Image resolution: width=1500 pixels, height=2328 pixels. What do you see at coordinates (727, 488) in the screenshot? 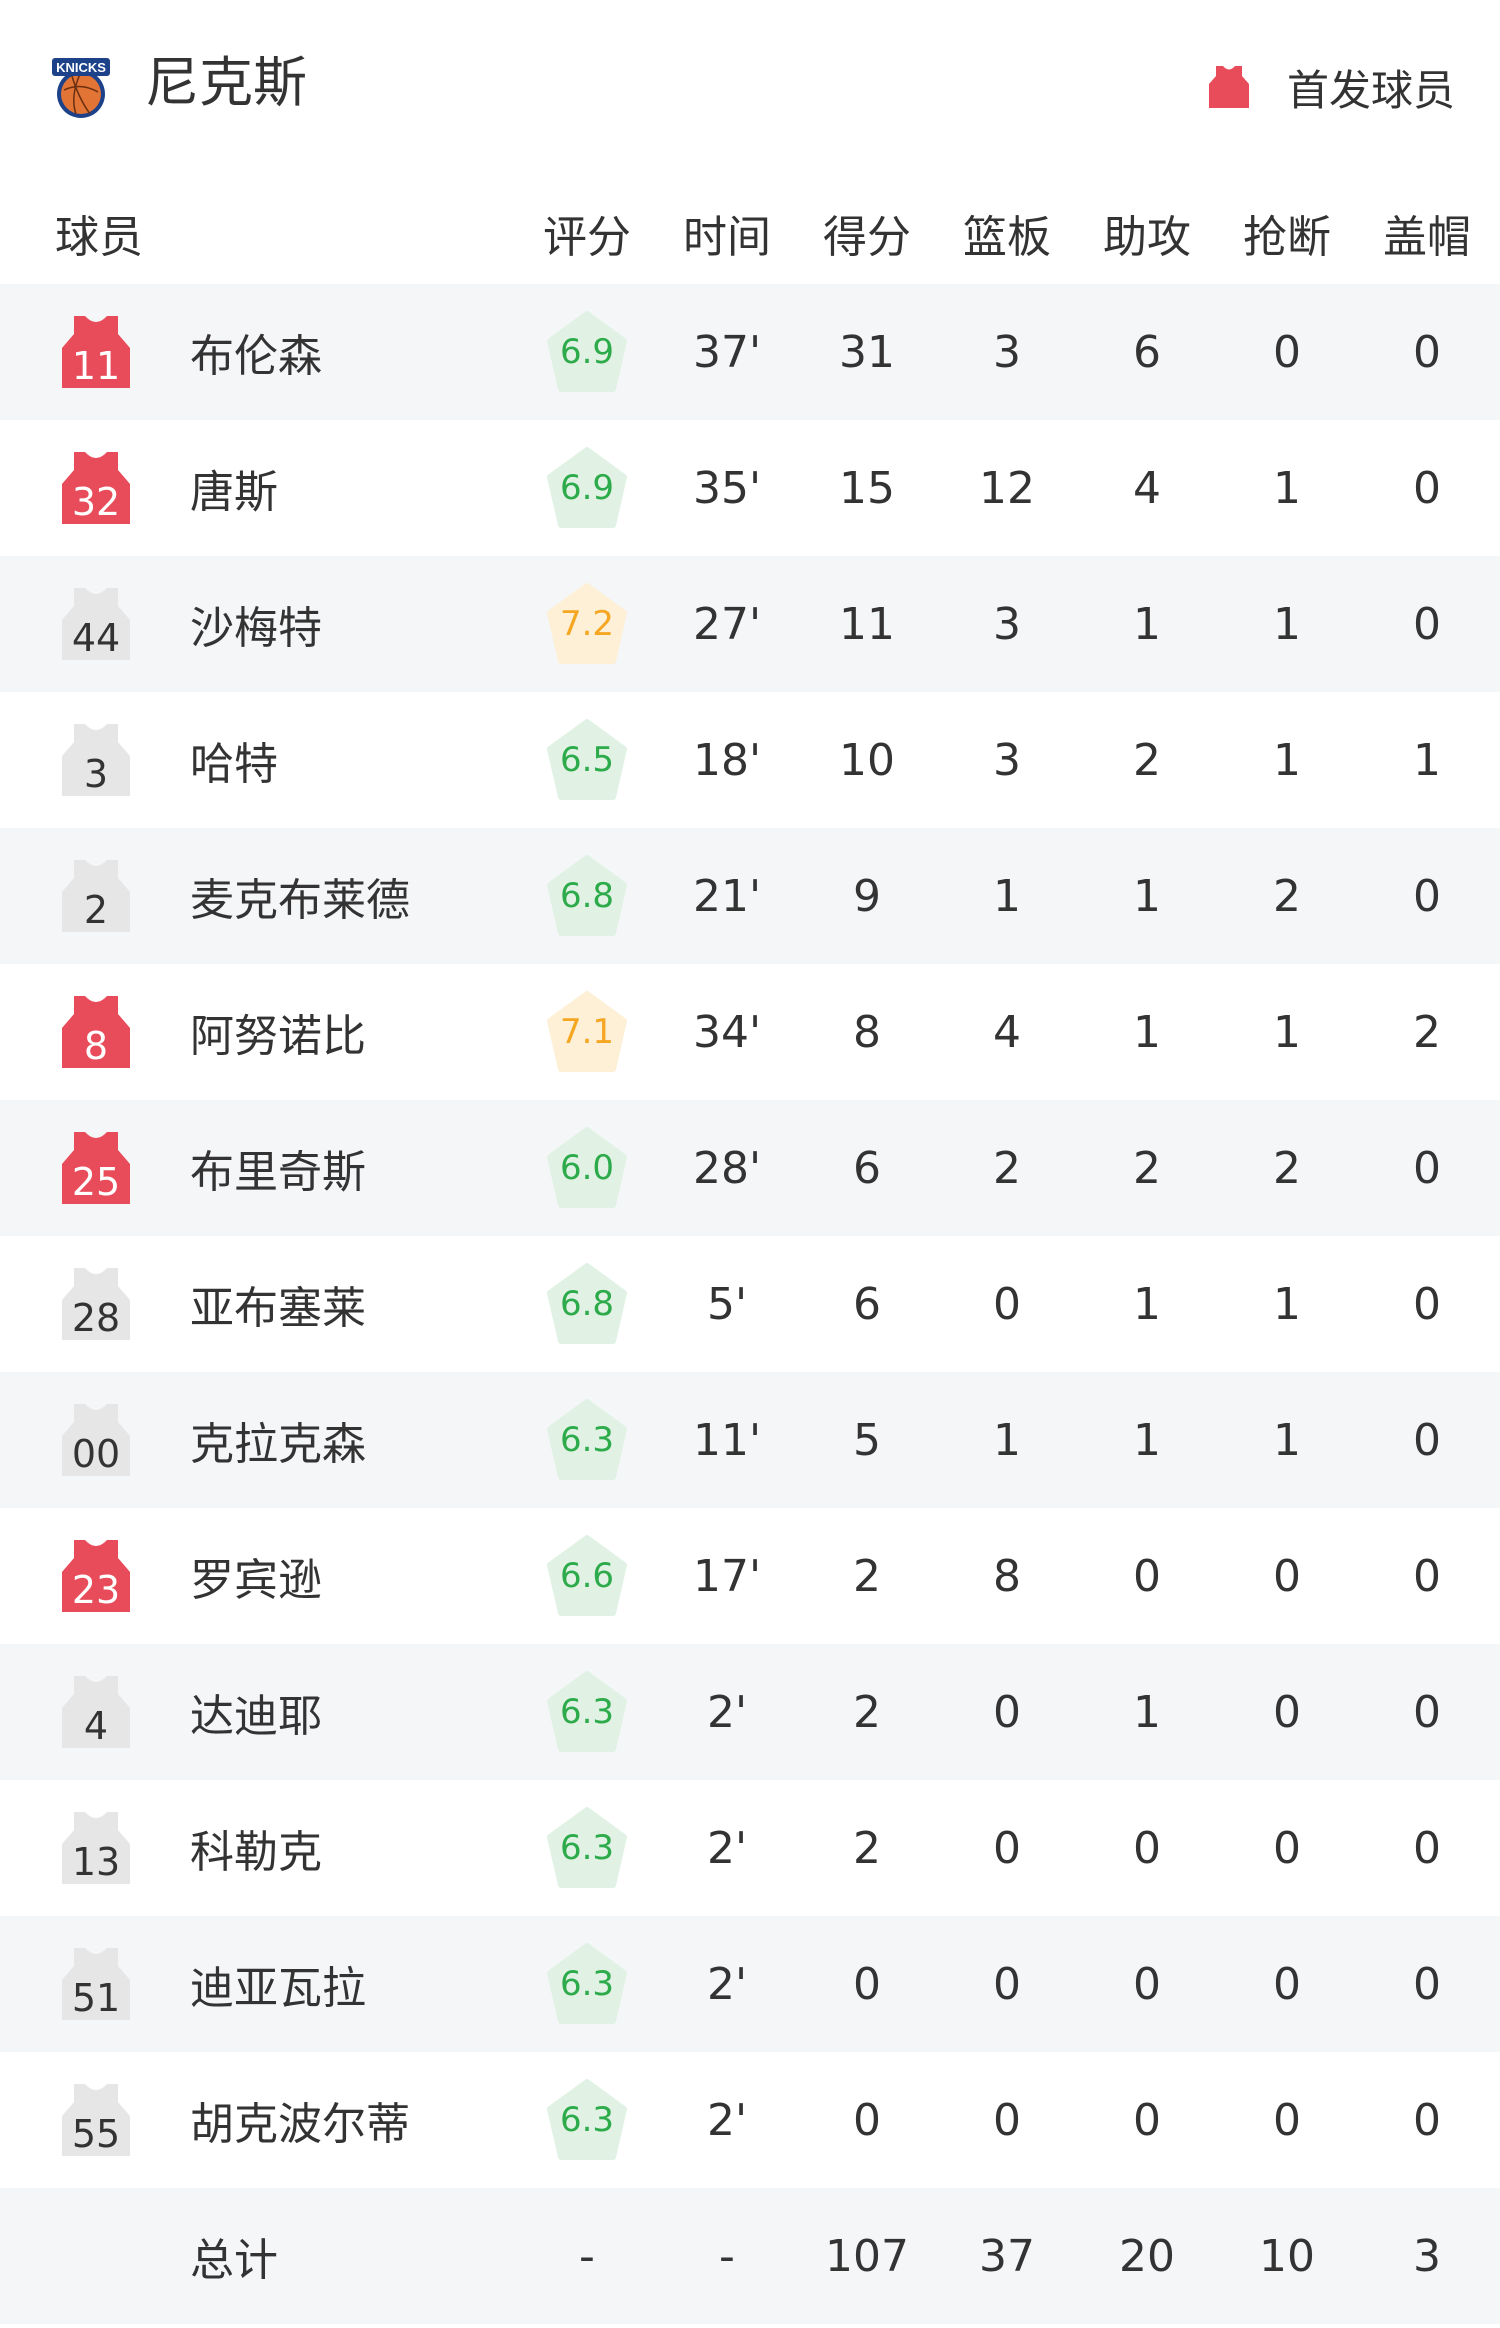
I see `minutes-value: 35'` at bounding box center [727, 488].